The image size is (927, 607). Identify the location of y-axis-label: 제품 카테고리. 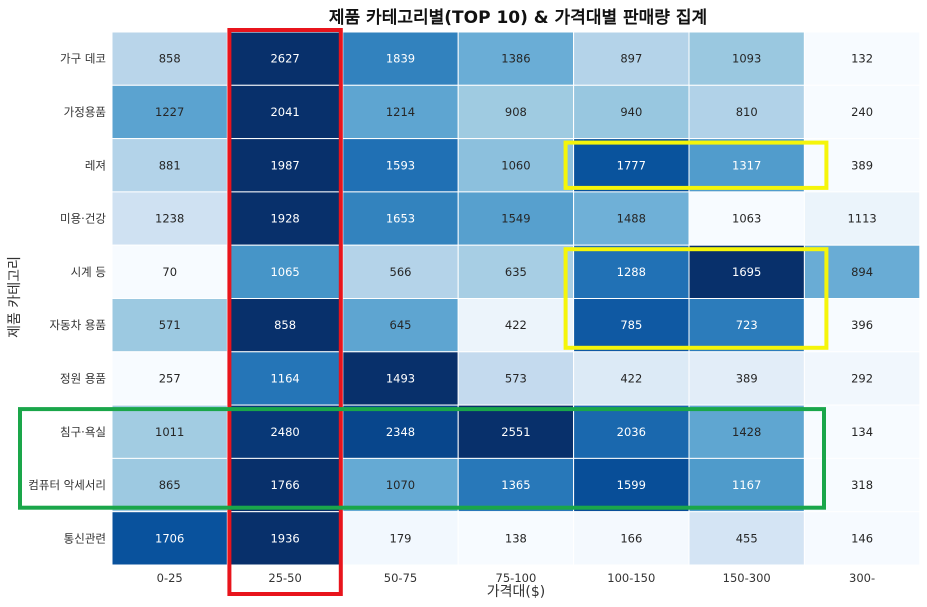
(15, 297).